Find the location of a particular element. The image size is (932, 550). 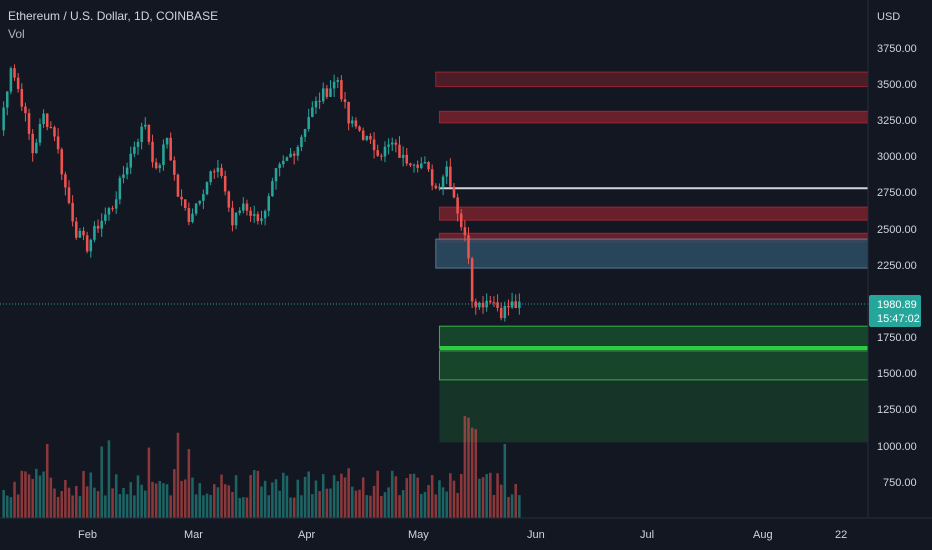

price-tick: 750.00 is located at coordinates (900, 483).